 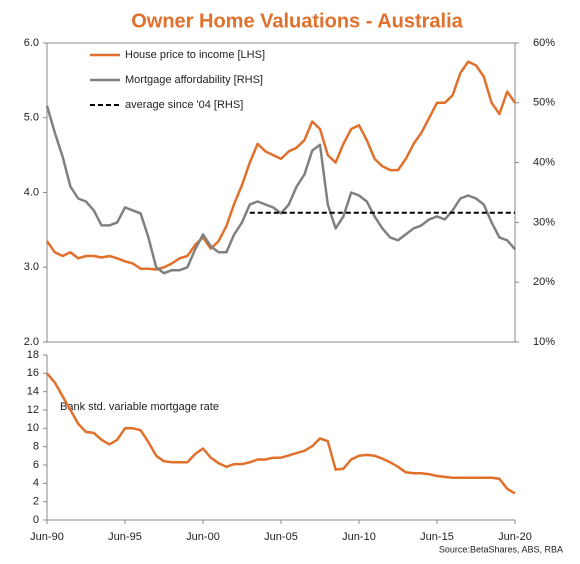 I want to click on legend-label: House price to income [LHS], so click(x=195, y=55).